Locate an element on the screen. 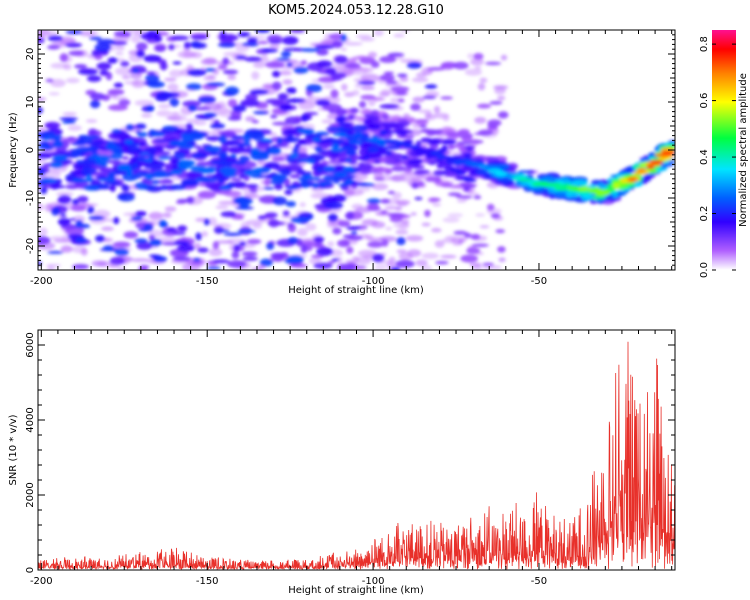  colorbar-gradient is located at coordinates (724, 150).